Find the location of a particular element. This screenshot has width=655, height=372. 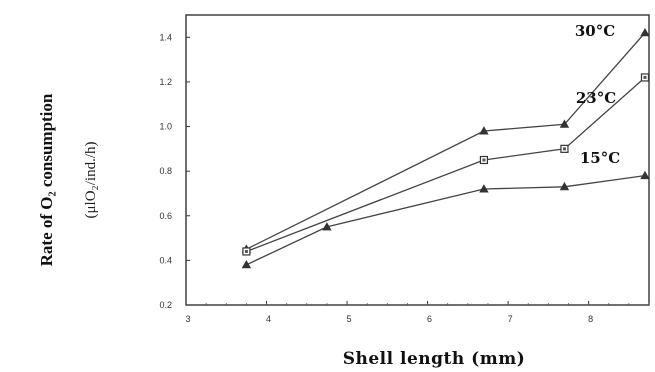

y-axis-label-group: Rate of O₂ consumption (μlO₂/ind./h) is located at coordinates (68, 179).